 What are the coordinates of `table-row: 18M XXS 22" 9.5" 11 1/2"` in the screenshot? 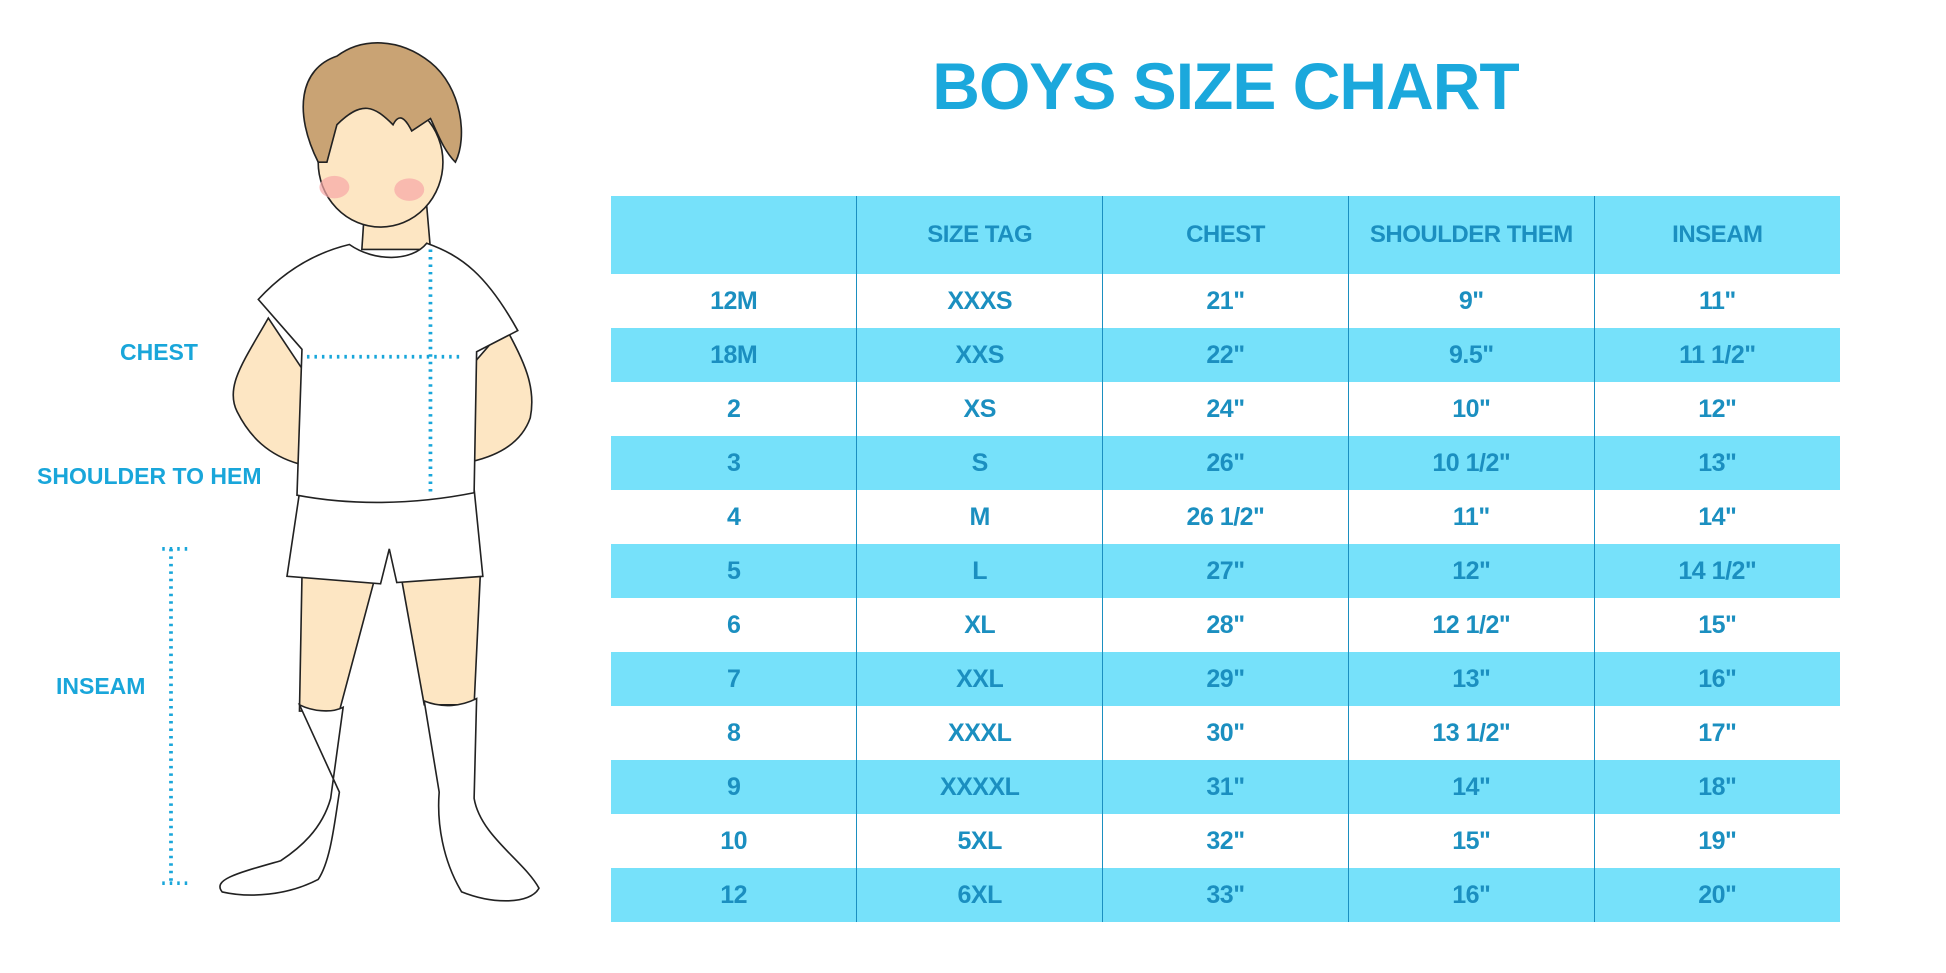 It's located at (1225, 355).